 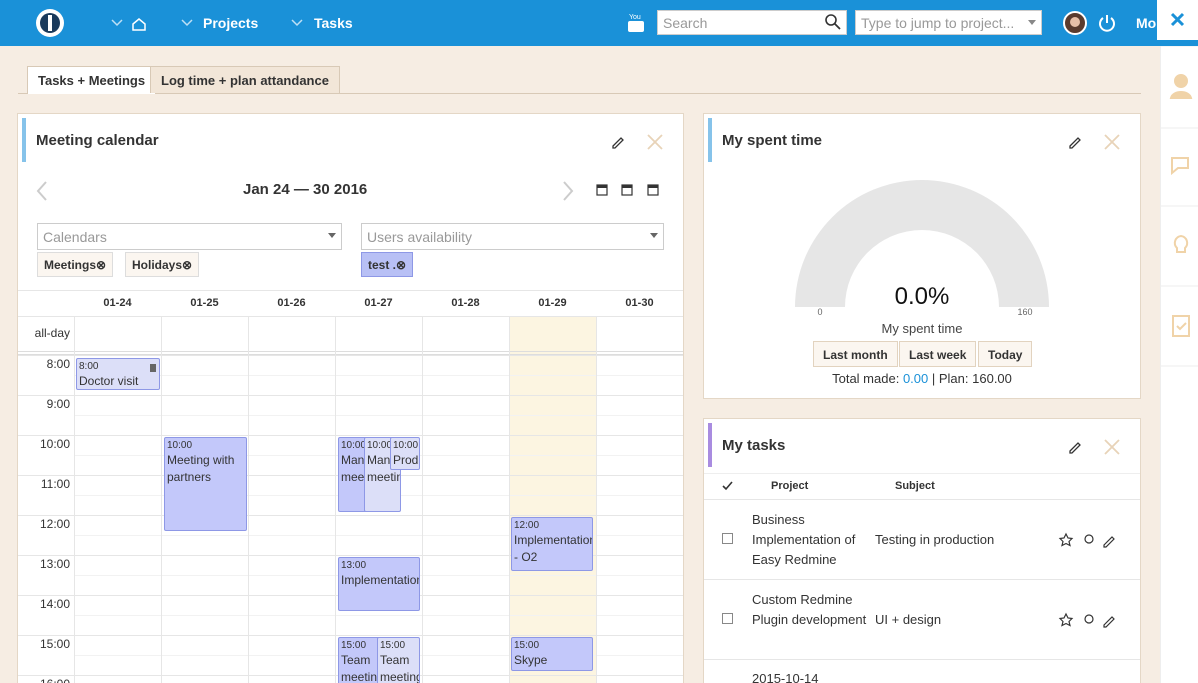 I want to click on gauge-track, so click(x=922, y=243).